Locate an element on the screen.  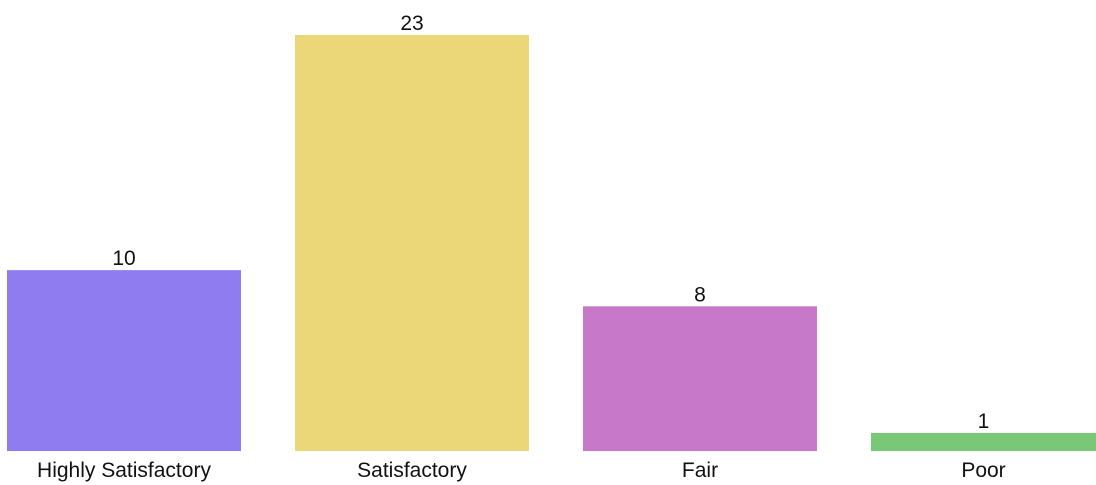
x-tick-label: Highly Satisfactory is located at coordinates (124, 470).